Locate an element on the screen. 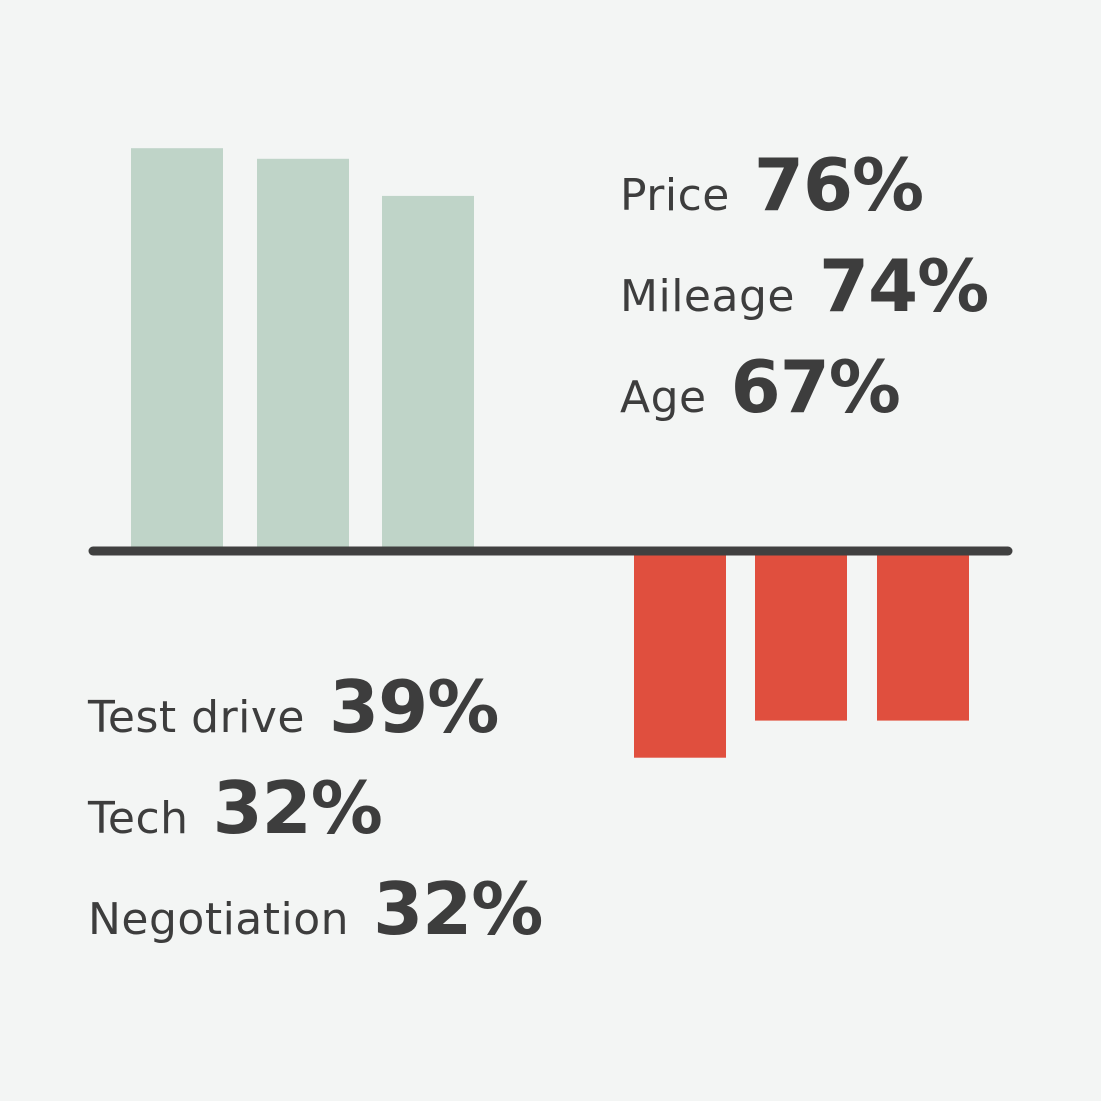 The height and width of the screenshot is (1101, 1101). value-label: 76% is located at coordinates (838, 185).